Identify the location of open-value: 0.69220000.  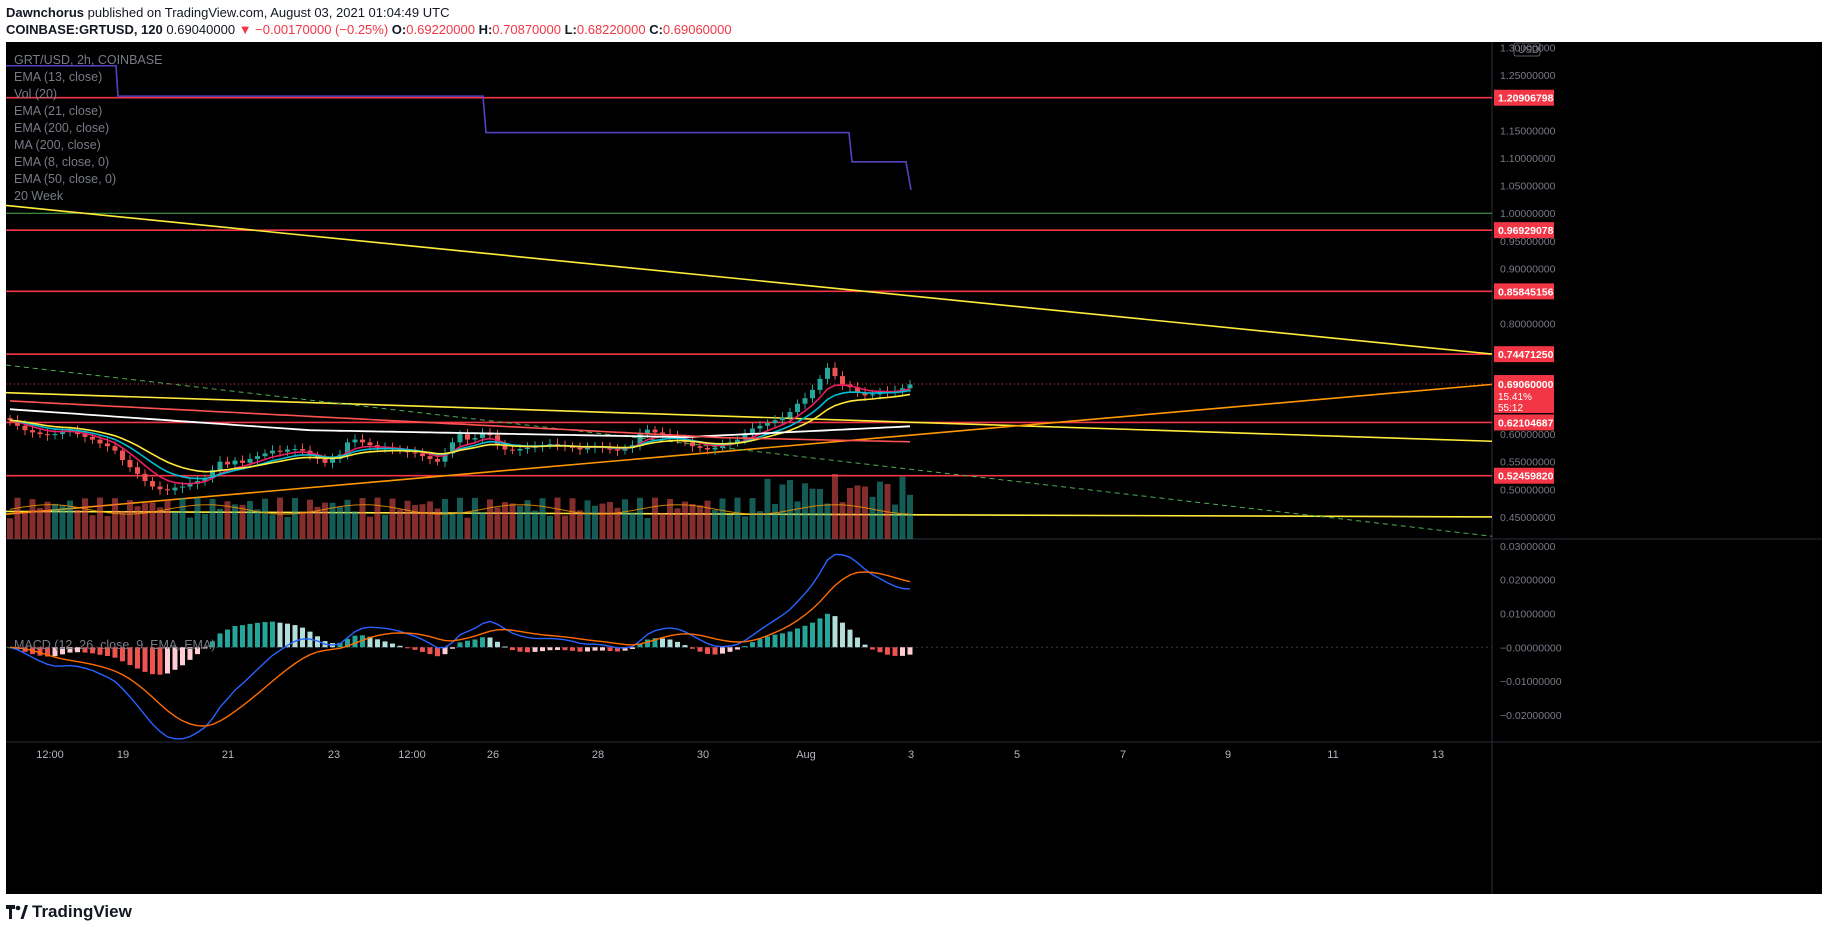
(440, 29).